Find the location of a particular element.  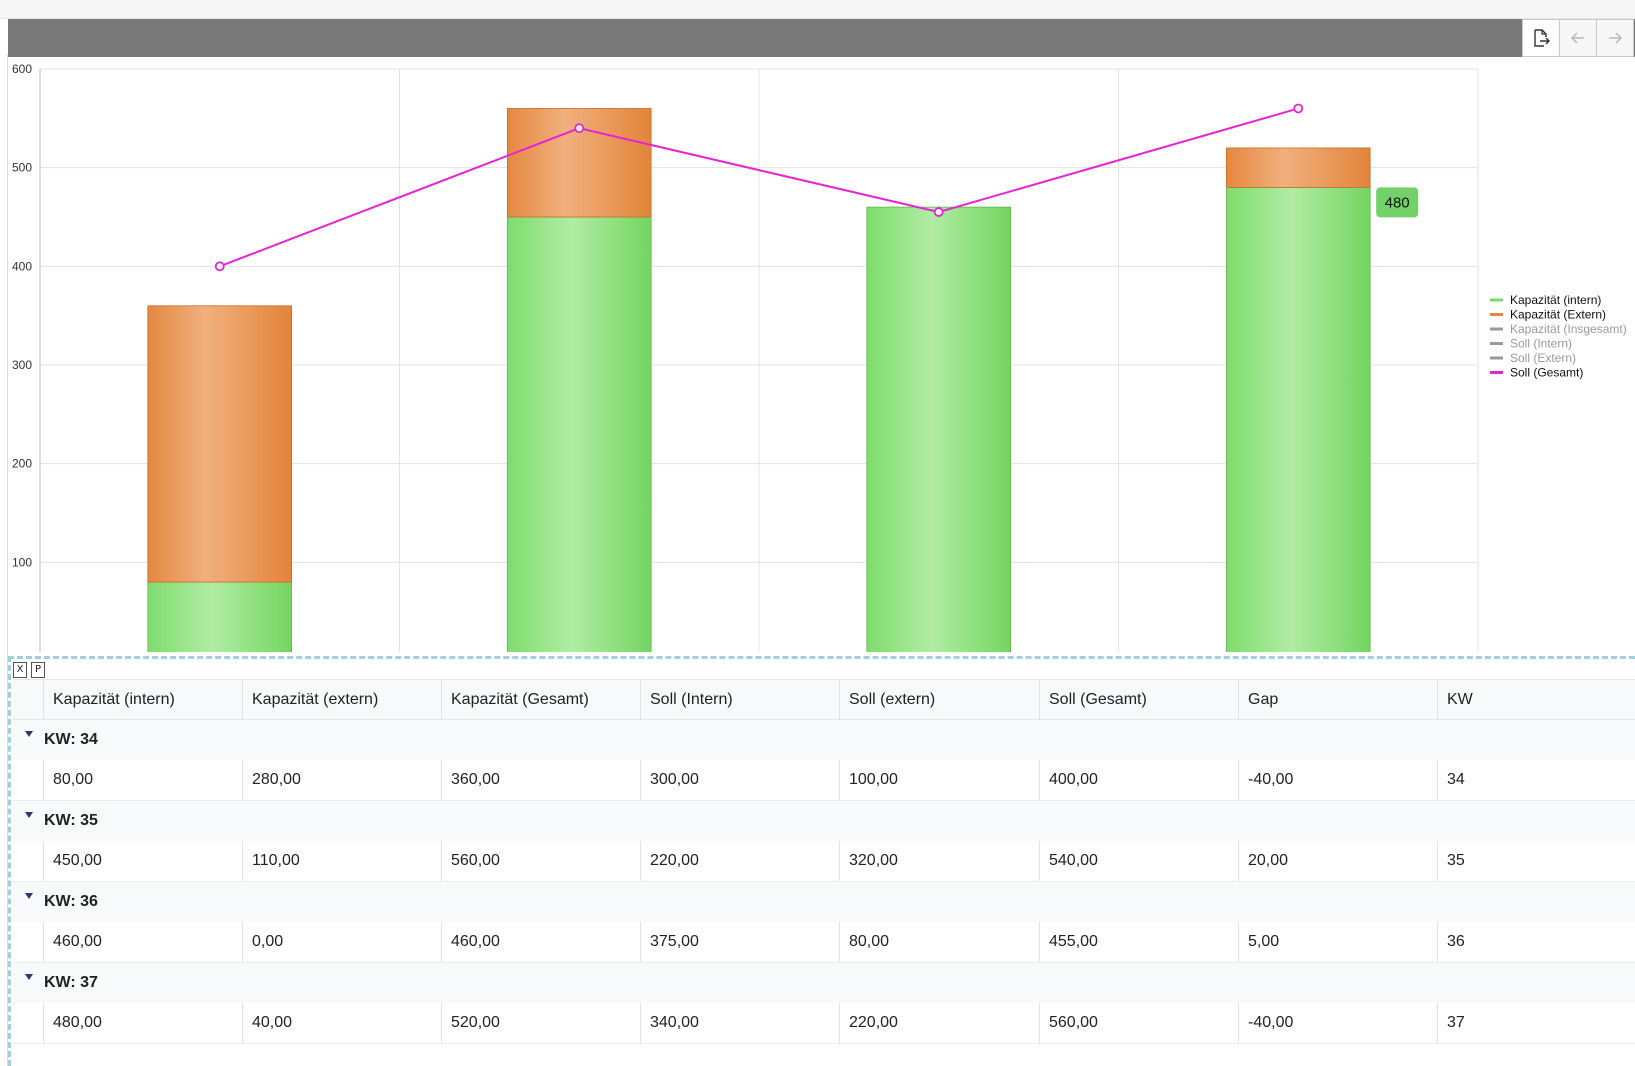

y-tick-label: 600 is located at coordinates (22, 69).